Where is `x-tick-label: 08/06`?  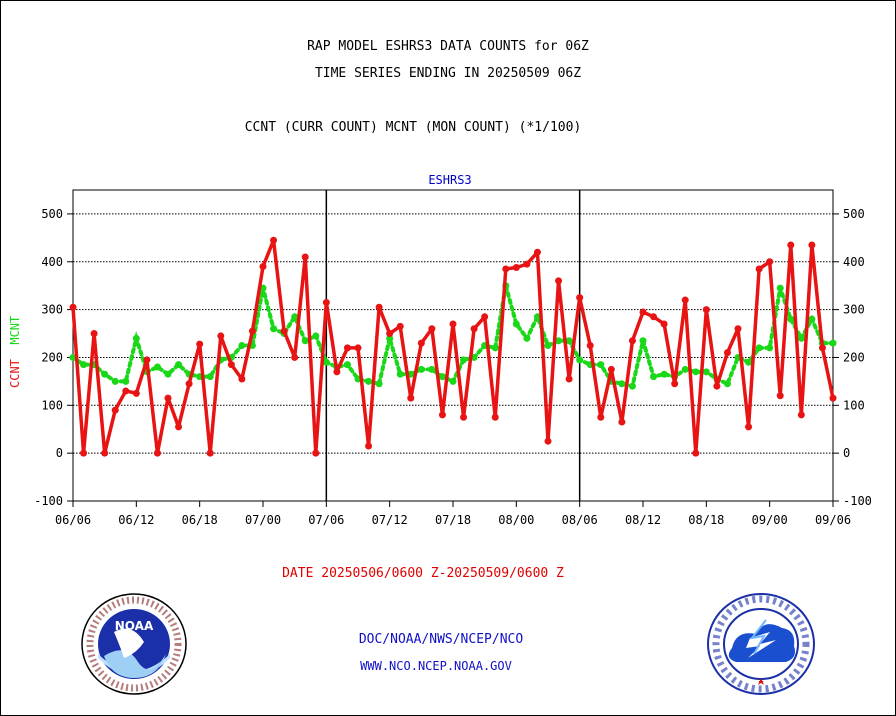 x-tick-label: 08/06 is located at coordinates (580, 520).